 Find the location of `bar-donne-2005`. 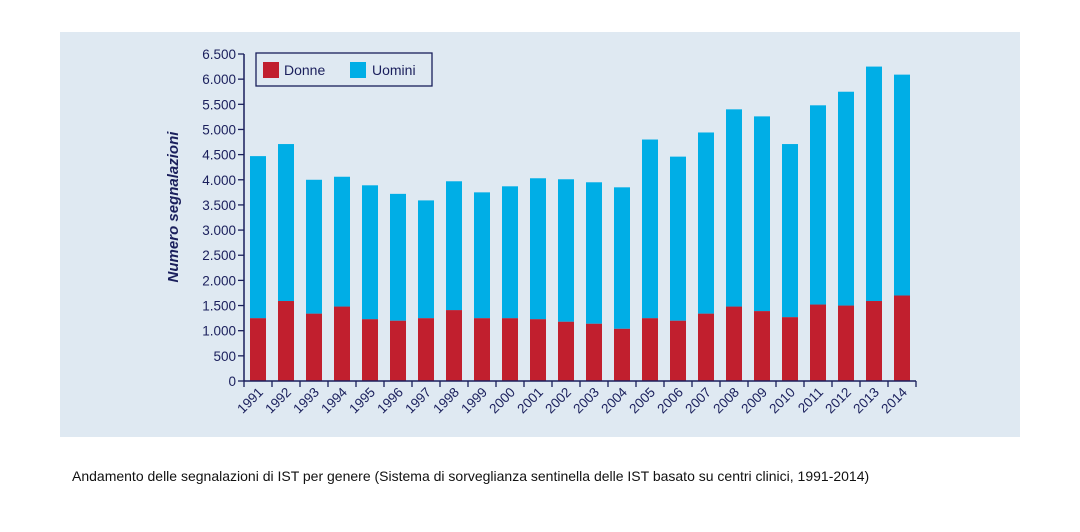

bar-donne-2005 is located at coordinates (650, 349).